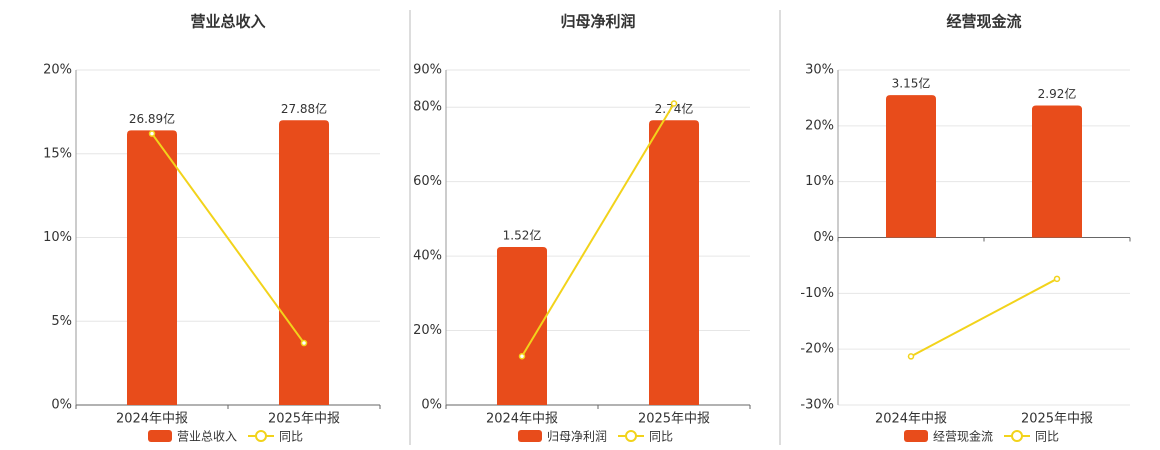 This screenshot has width=1160, height=450. Describe the element at coordinates (522, 235) in the screenshot. I see `value-label: 1.52亿` at that location.